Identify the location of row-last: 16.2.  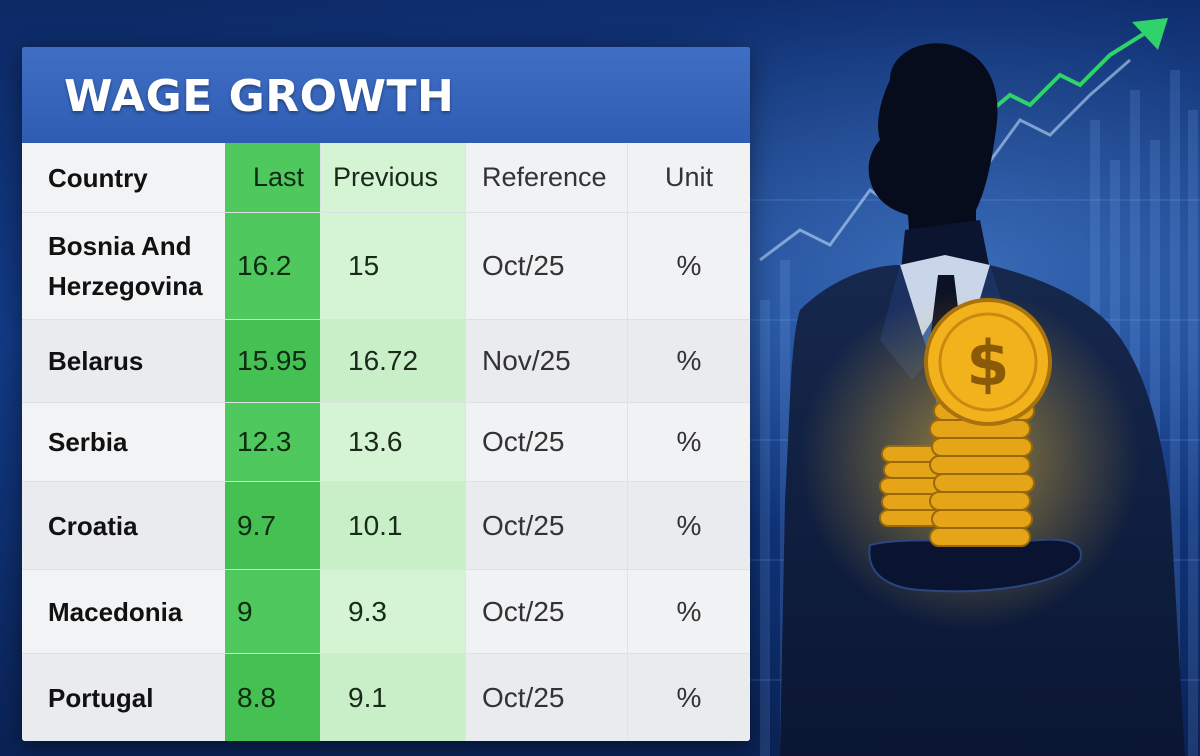
(272, 266).